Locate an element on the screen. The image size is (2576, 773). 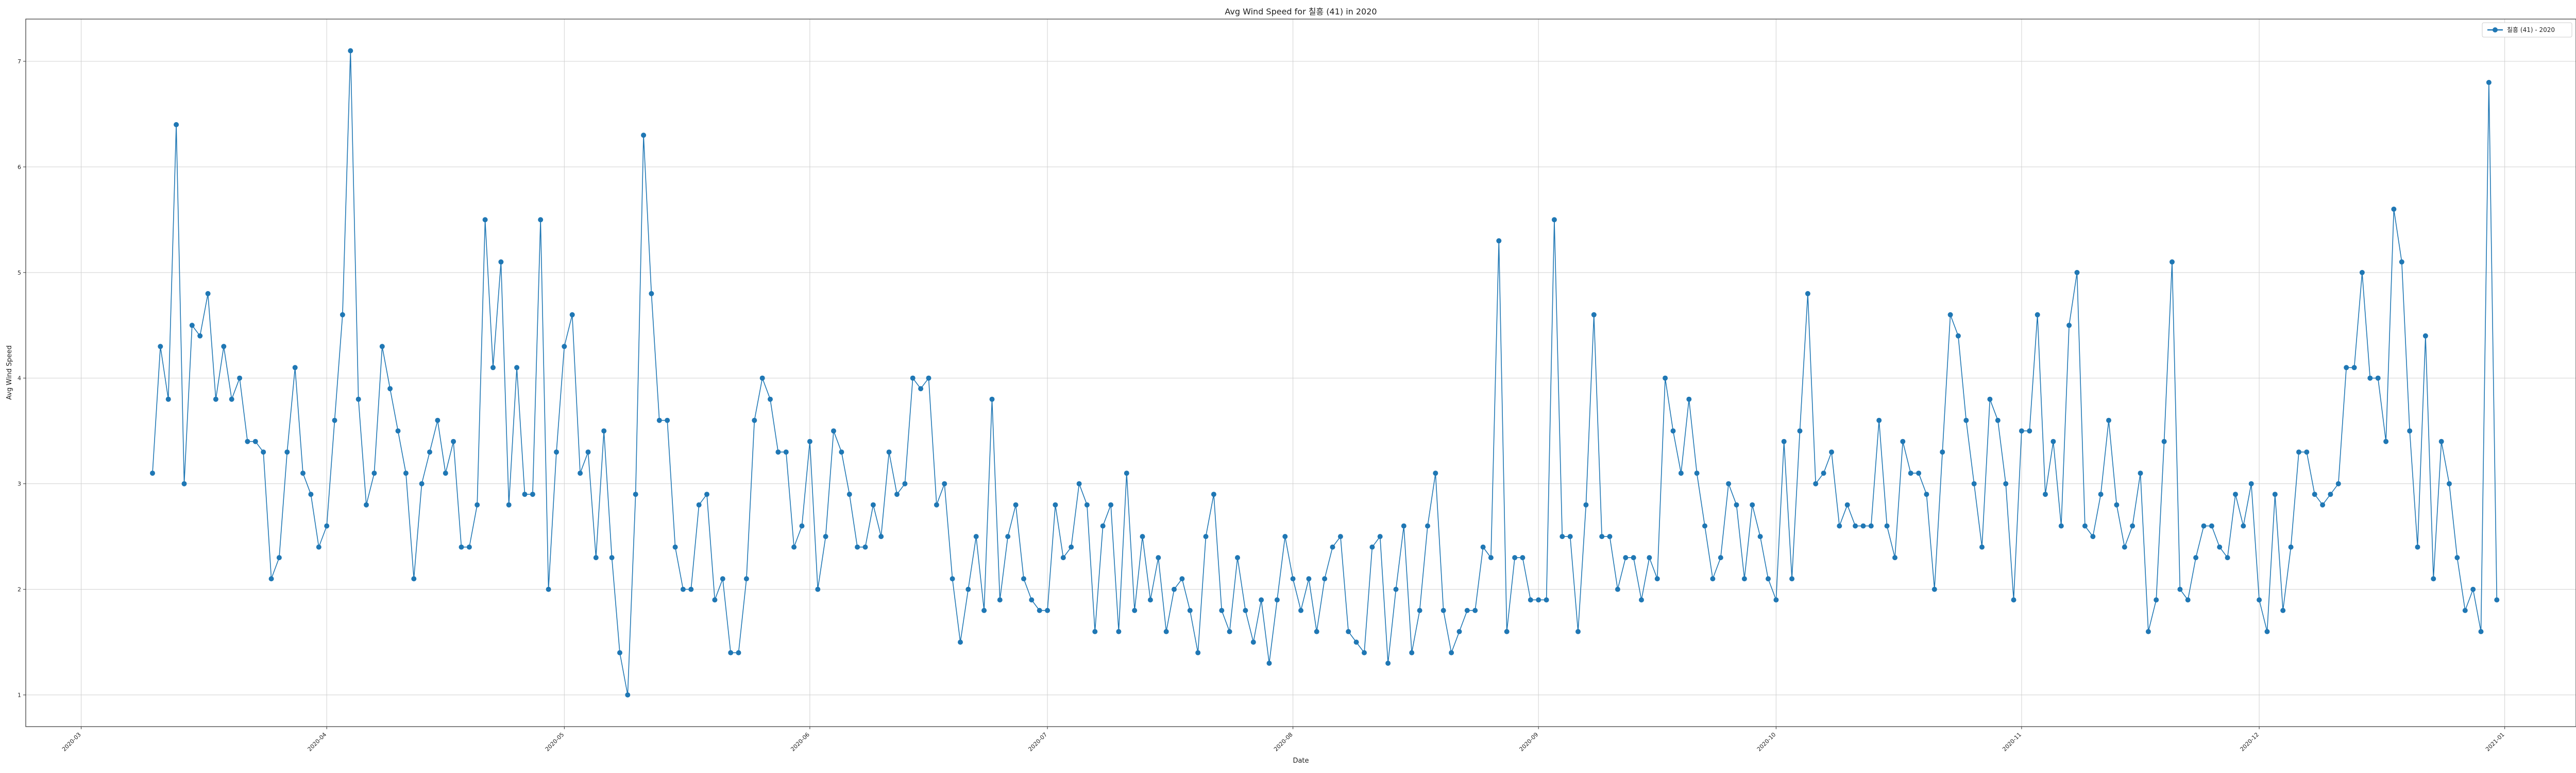
chart-title: Avg Wind Speed for 칠흥 (41) in 2020 is located at coordinates (1301, 11).